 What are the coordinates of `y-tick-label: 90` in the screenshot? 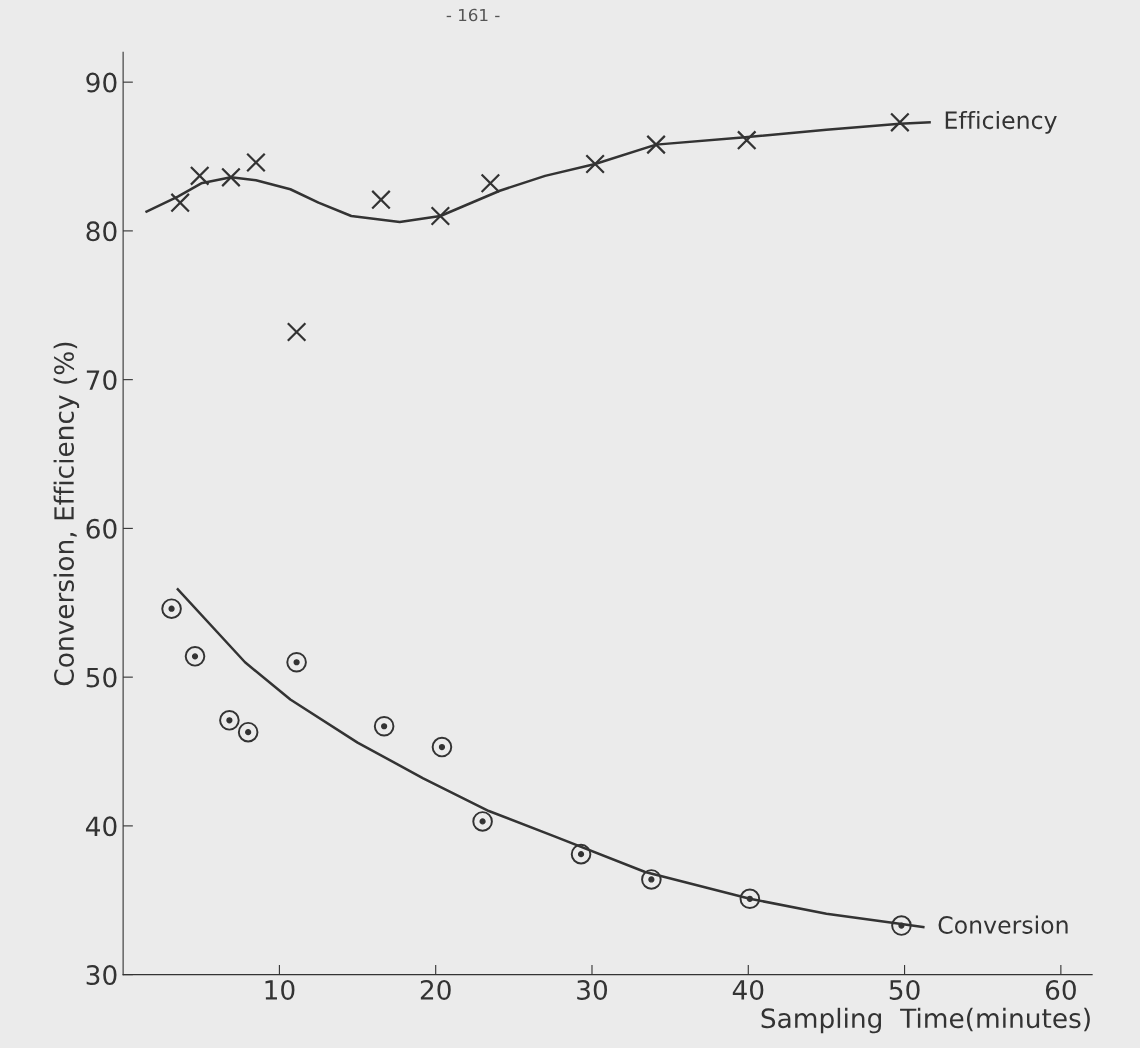 It's located at (101, 82).